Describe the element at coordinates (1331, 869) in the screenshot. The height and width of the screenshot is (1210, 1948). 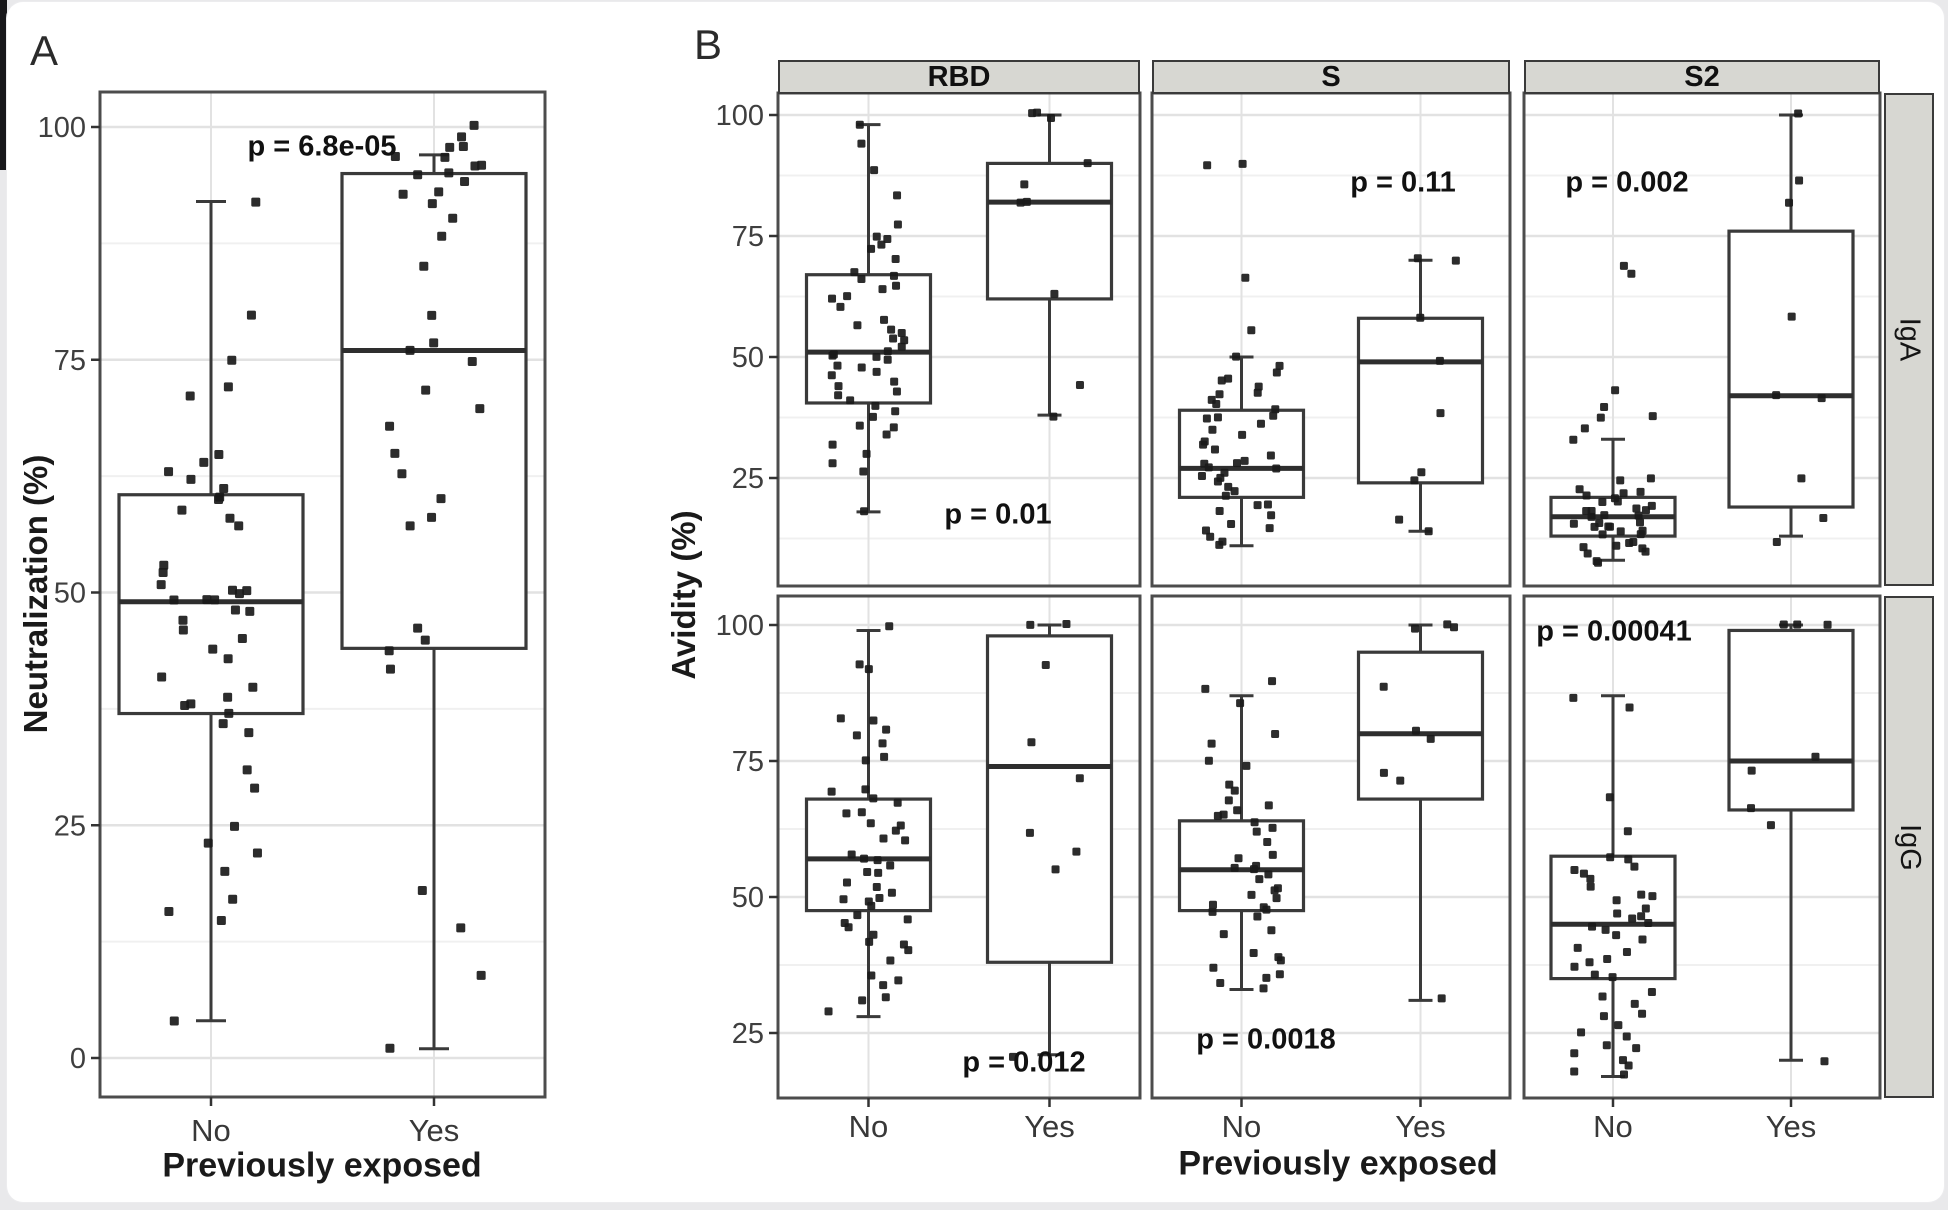
I see `facet-s-igg: No Yes` at that location.